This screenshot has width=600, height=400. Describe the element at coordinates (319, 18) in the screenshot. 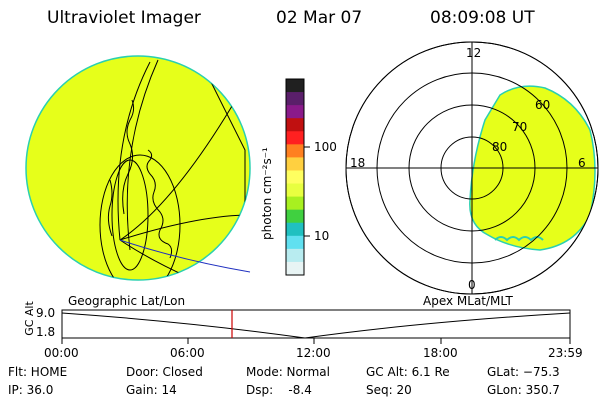

I see `date-label: 02 Mar 07` at that location.